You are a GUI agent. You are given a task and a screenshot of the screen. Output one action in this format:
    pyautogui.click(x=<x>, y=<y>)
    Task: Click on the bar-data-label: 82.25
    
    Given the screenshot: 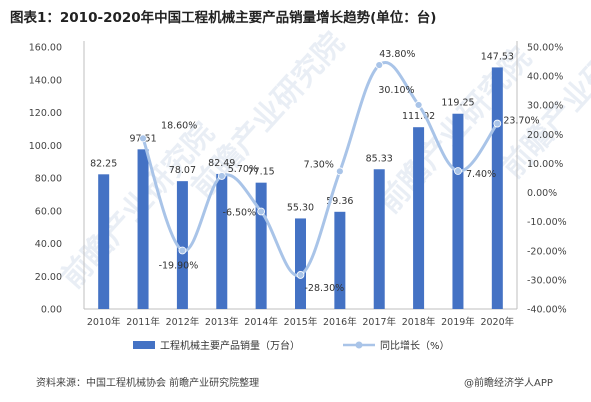 What is the action you would take?
    pyautogui.click(x=103, y=163)
    